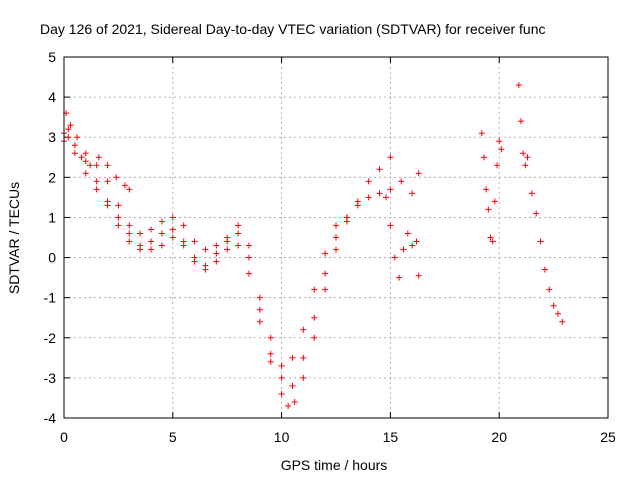 The height and width of the screenshot is (480, 640). Describe the element at coordinates (391, 437) in the screenshot. I see `x-tick-label: 15` at that location.